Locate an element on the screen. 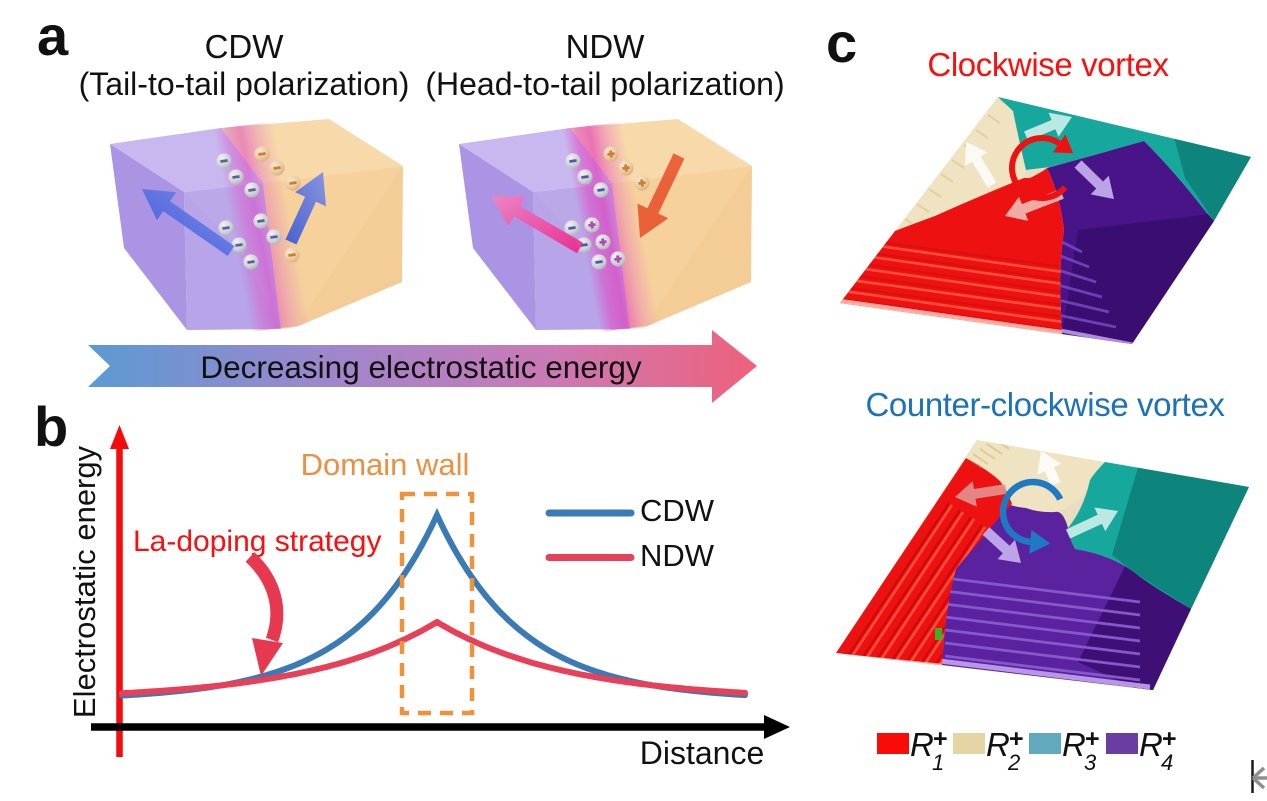  svg-text: La-doping strategy is located at coordinates (257, 541).